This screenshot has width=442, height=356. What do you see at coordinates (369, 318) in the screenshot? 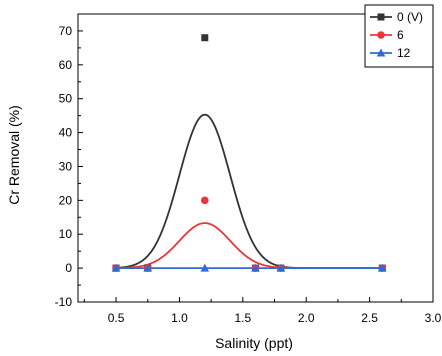
I see `x-tick-label: 2.5` at bounding box center [369, 318].